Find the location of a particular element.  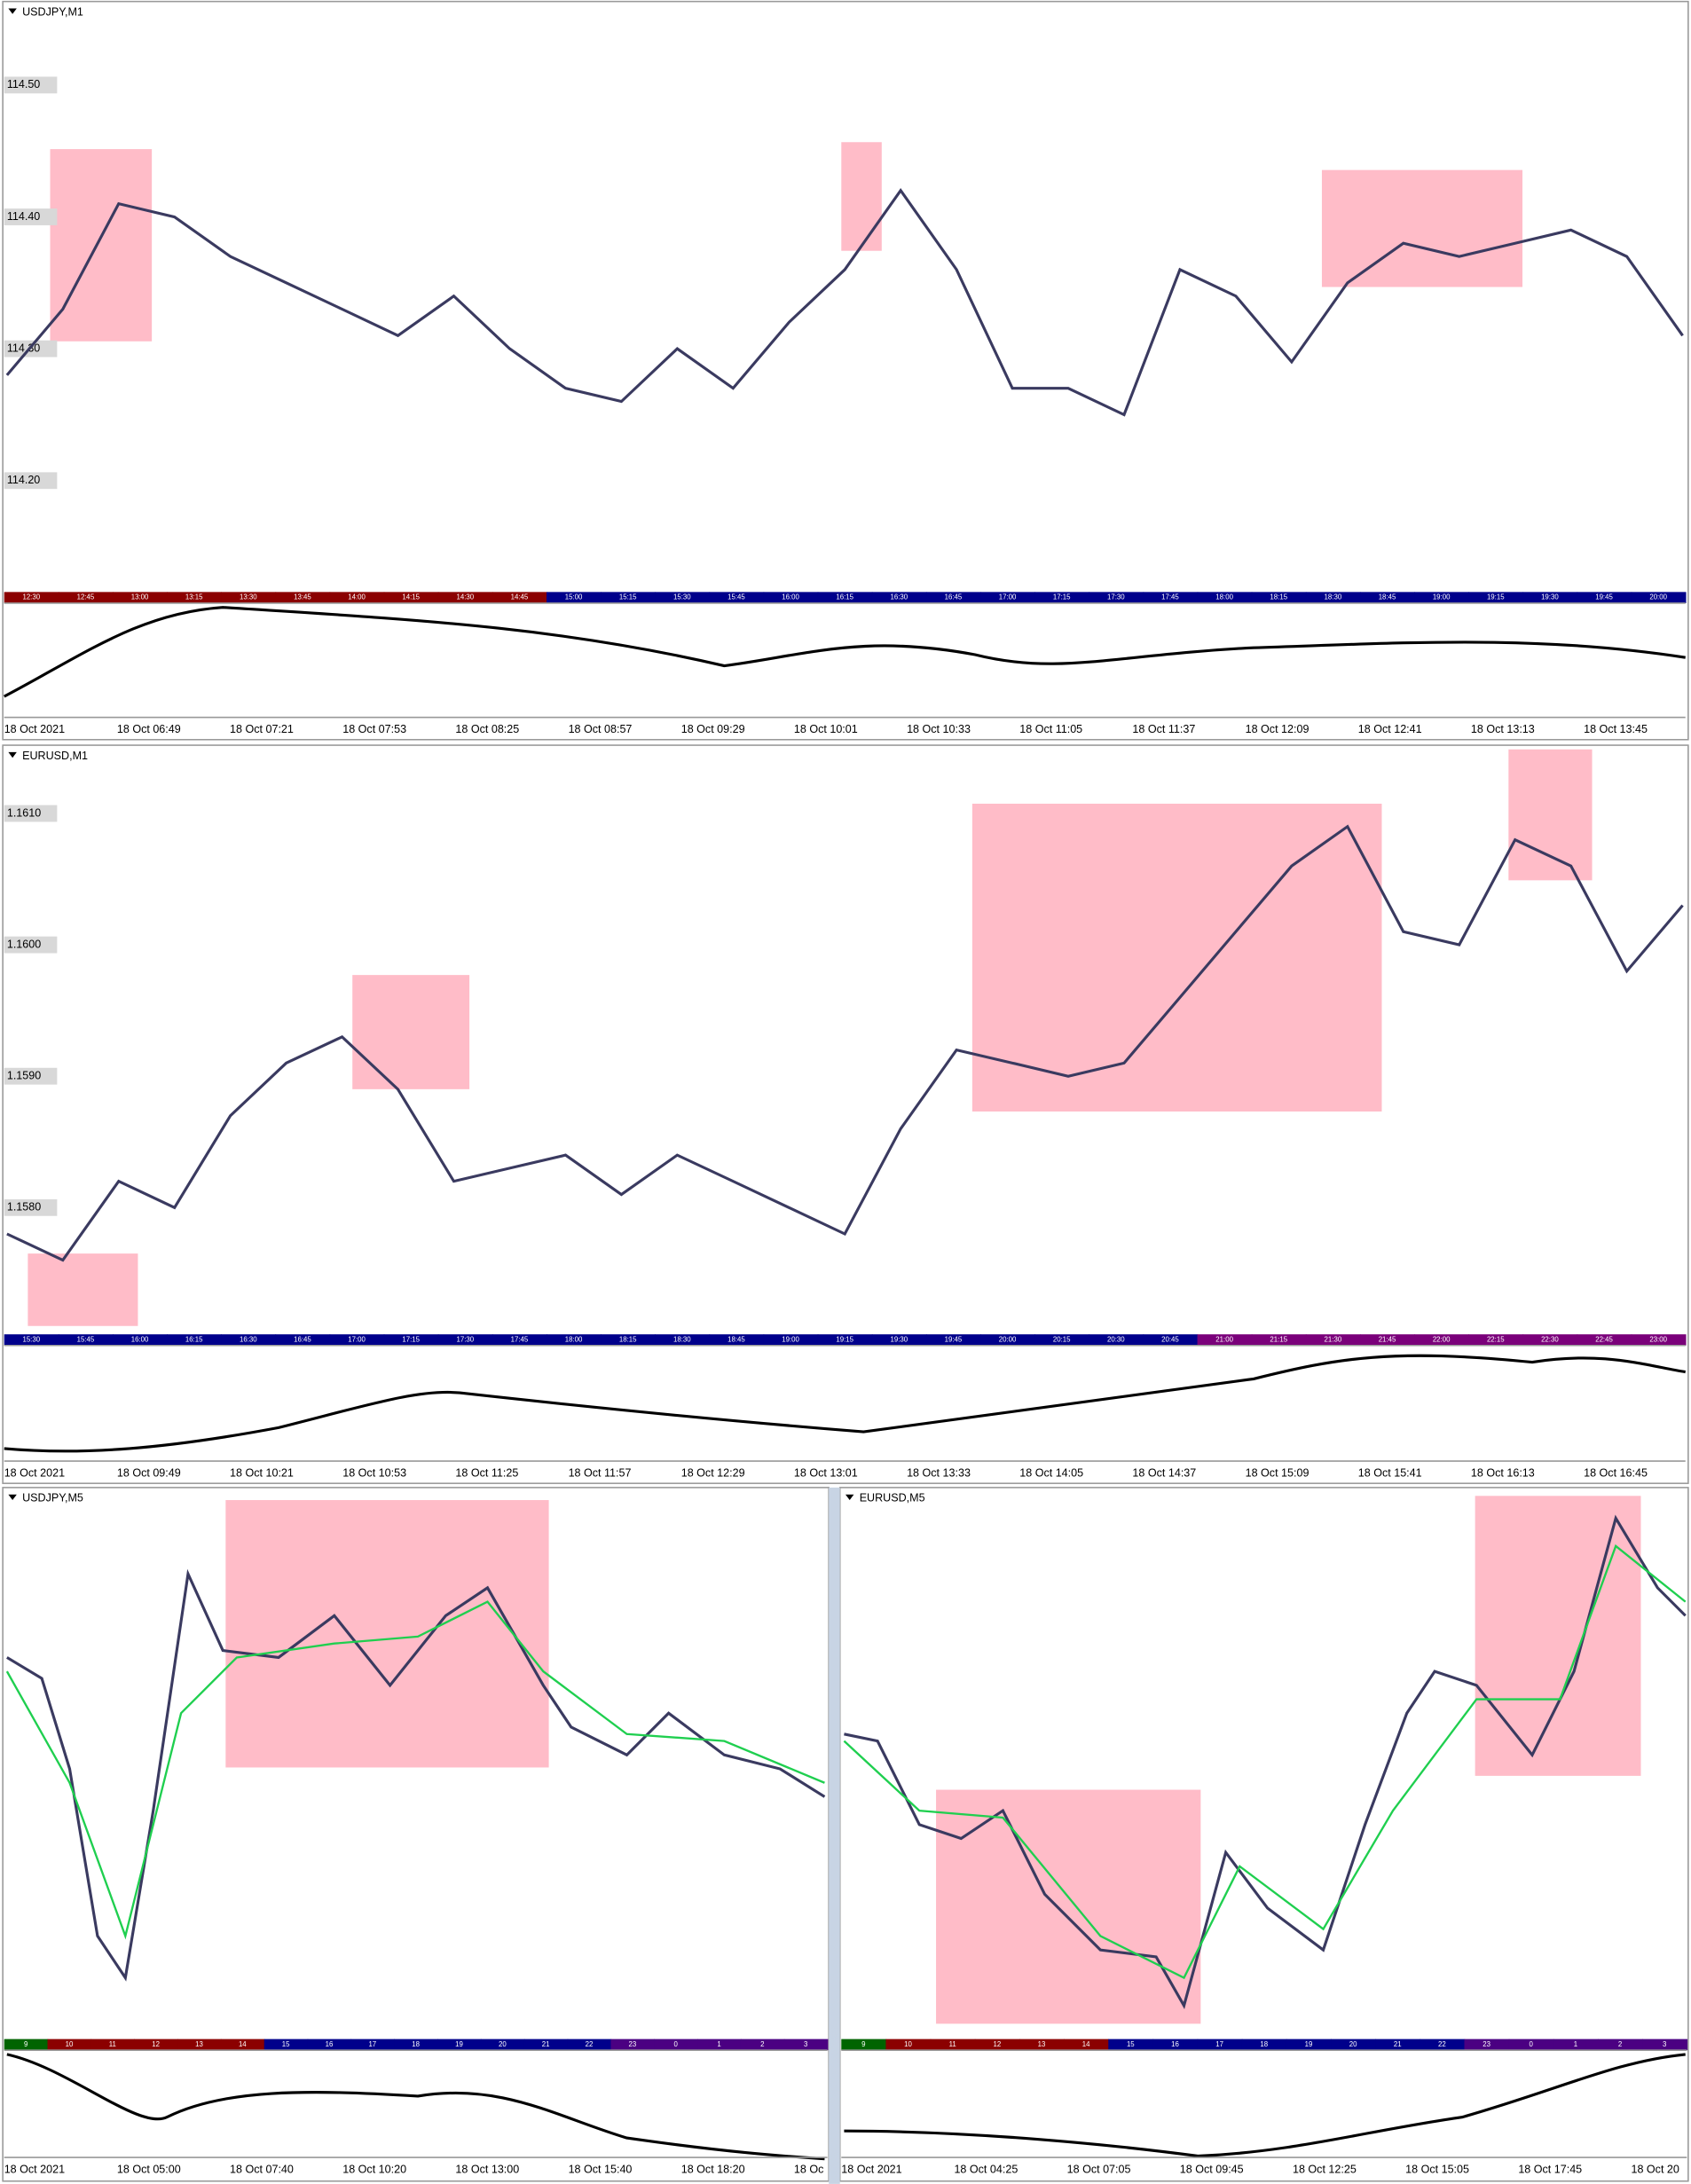

time-label: 18 Oct 07:05 is located at coordinates (1099, 2170).